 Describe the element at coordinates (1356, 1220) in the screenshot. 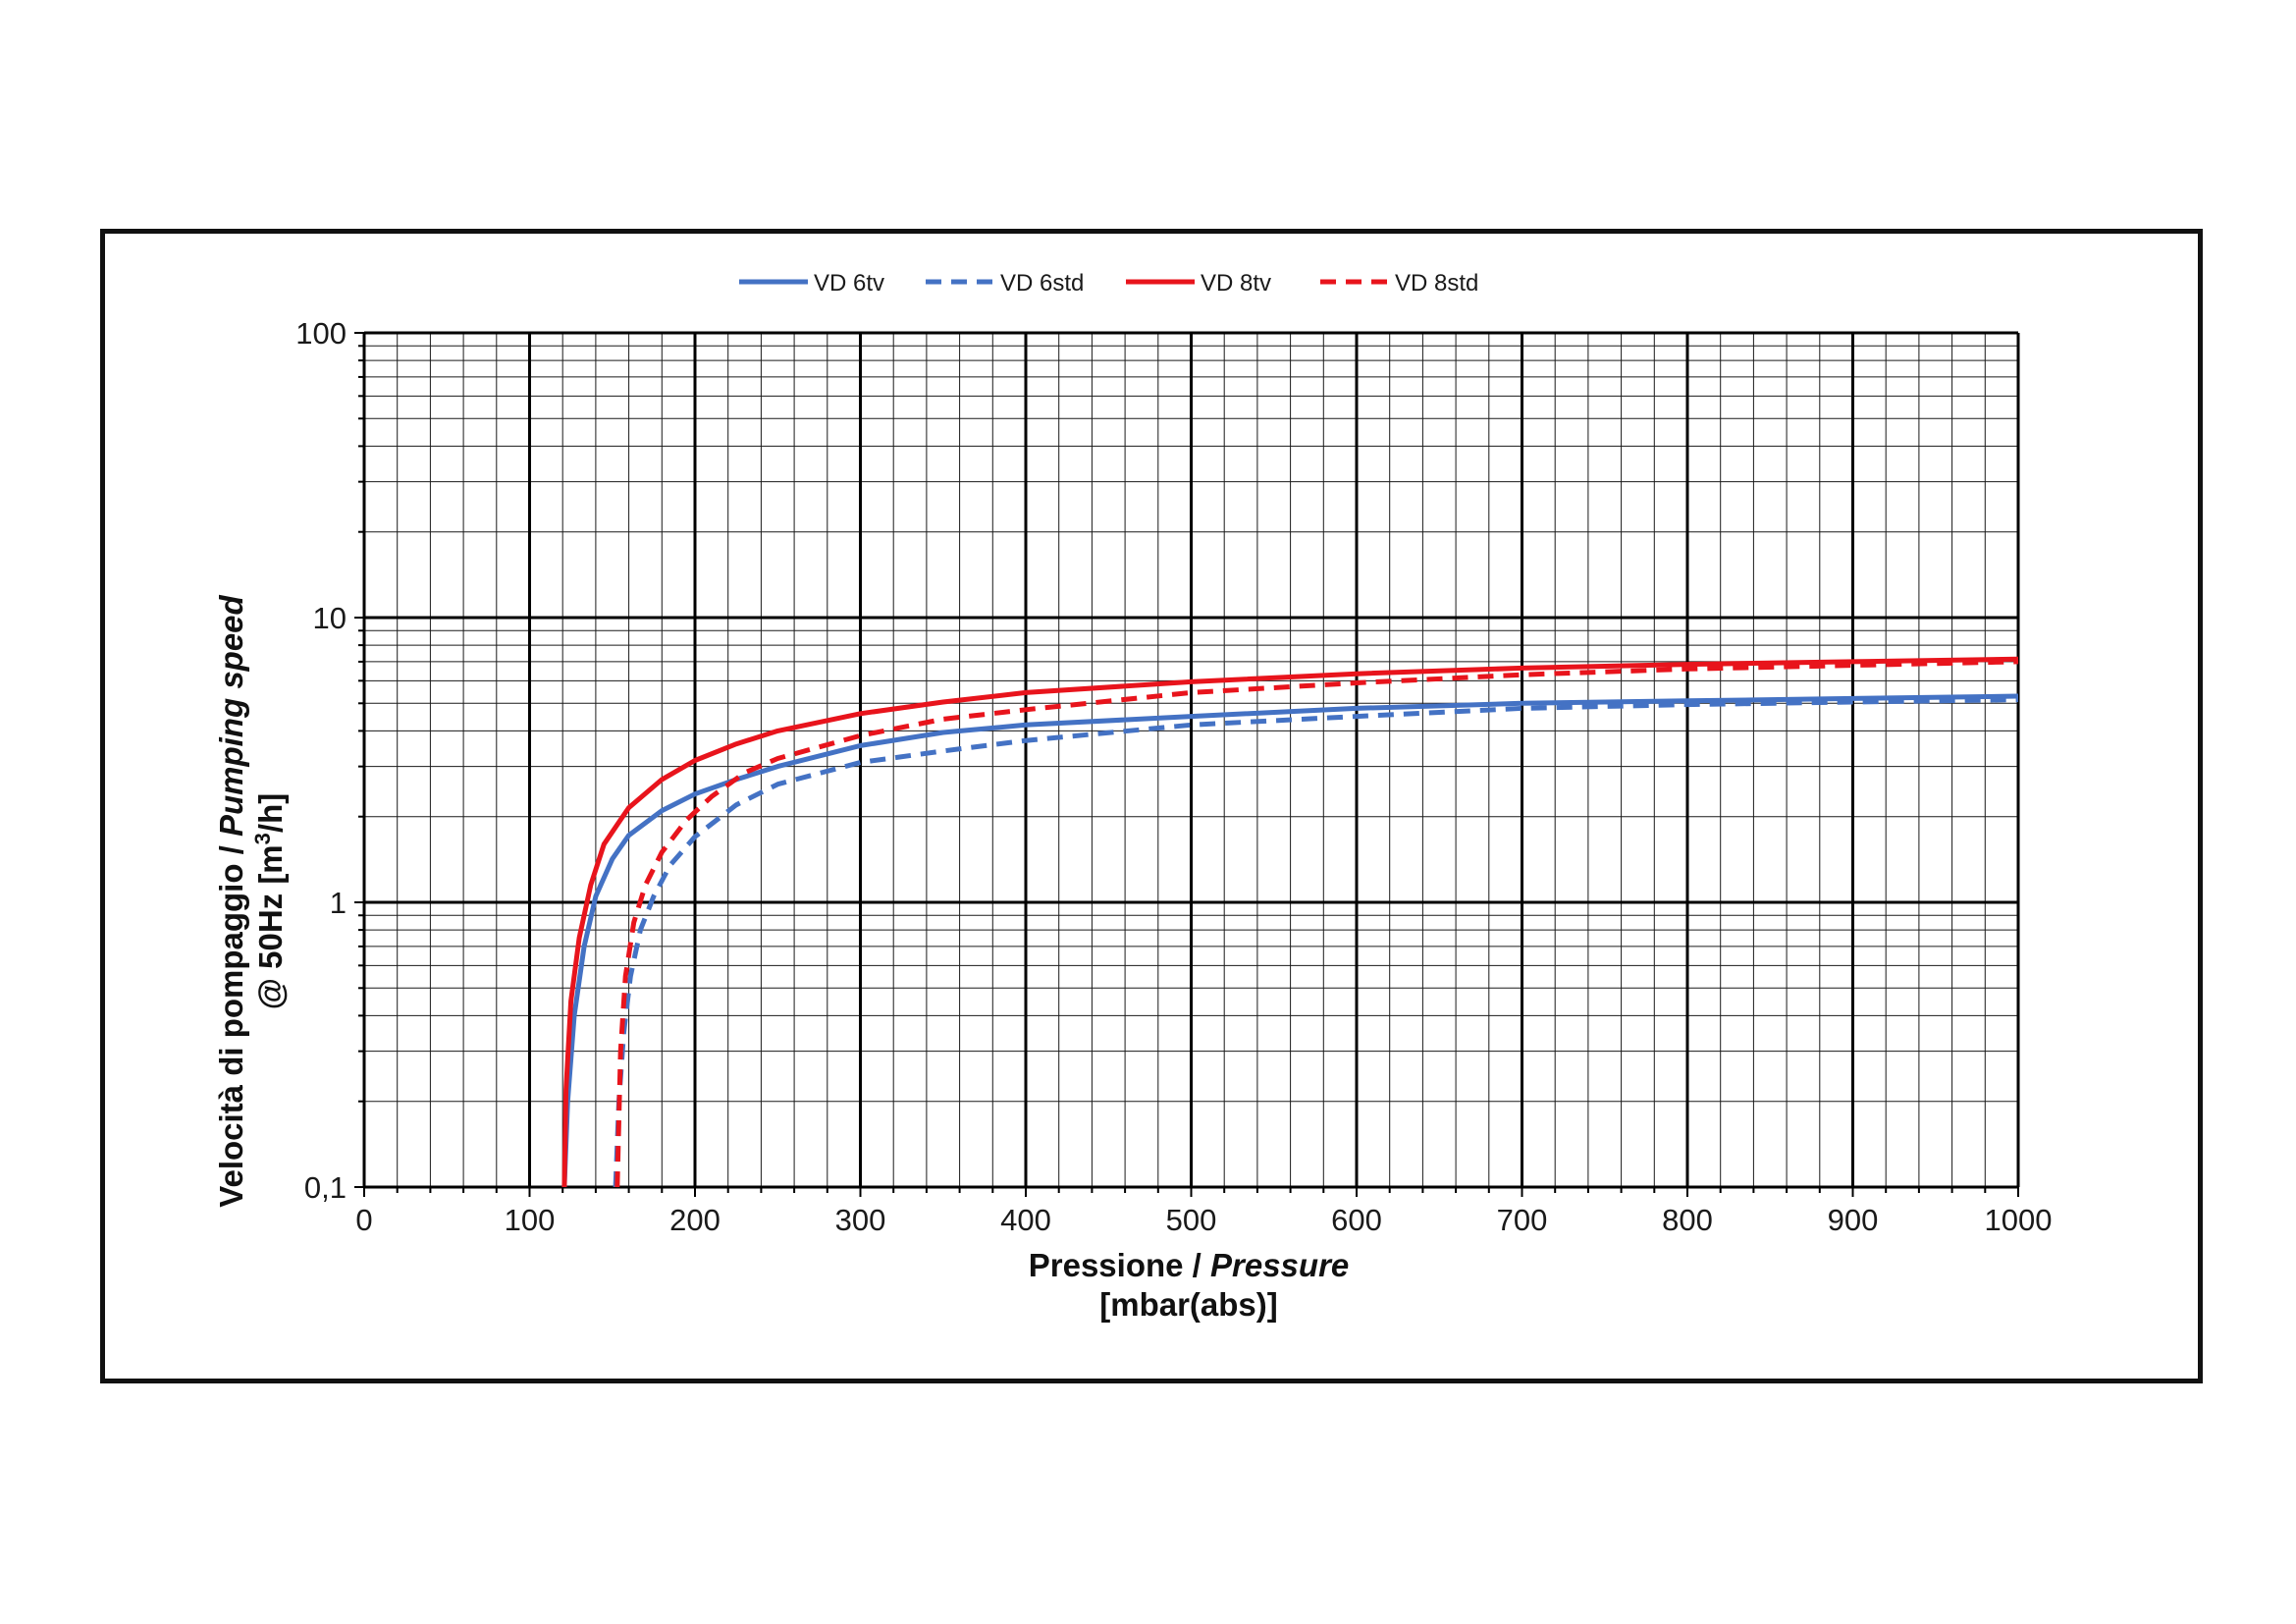

I see `x-tick-label: 600` at that location.